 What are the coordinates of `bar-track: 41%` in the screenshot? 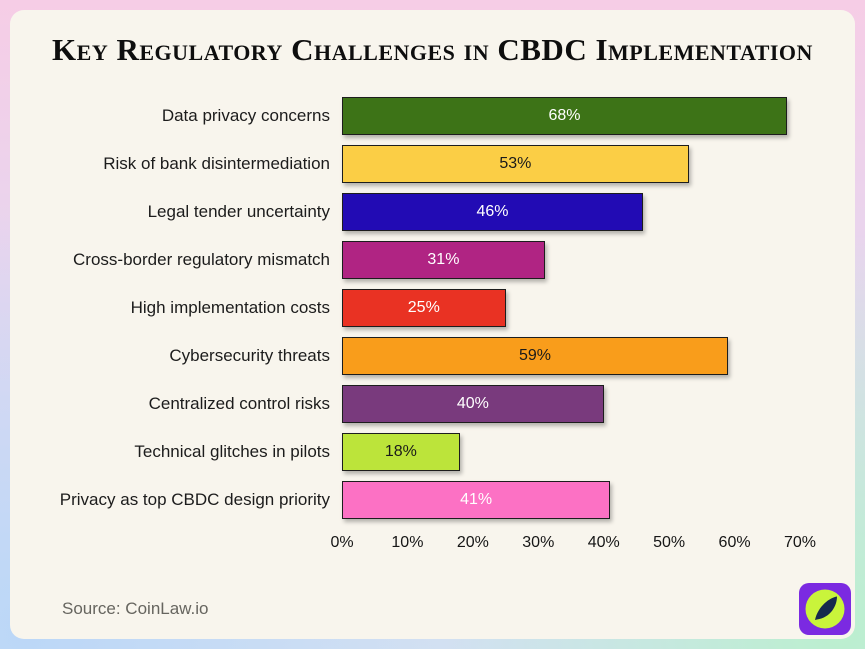 It's located at (571, 500).